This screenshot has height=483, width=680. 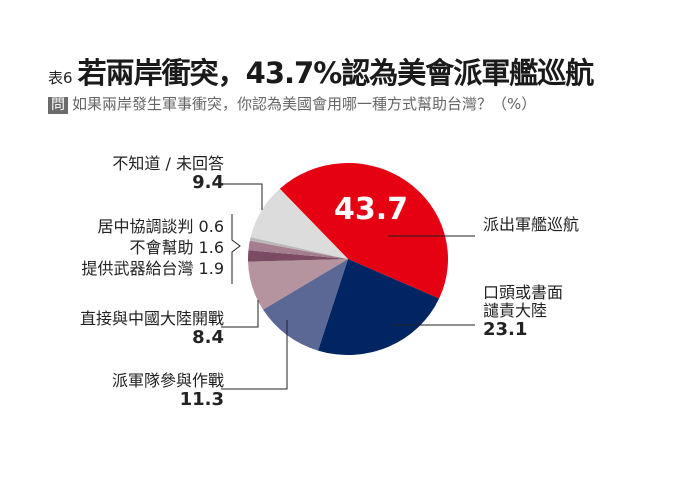 What do you see at coordinates (201, 399) in the screenshot?
I see `slice-value: 11.3` at bounding box center [201, 399].